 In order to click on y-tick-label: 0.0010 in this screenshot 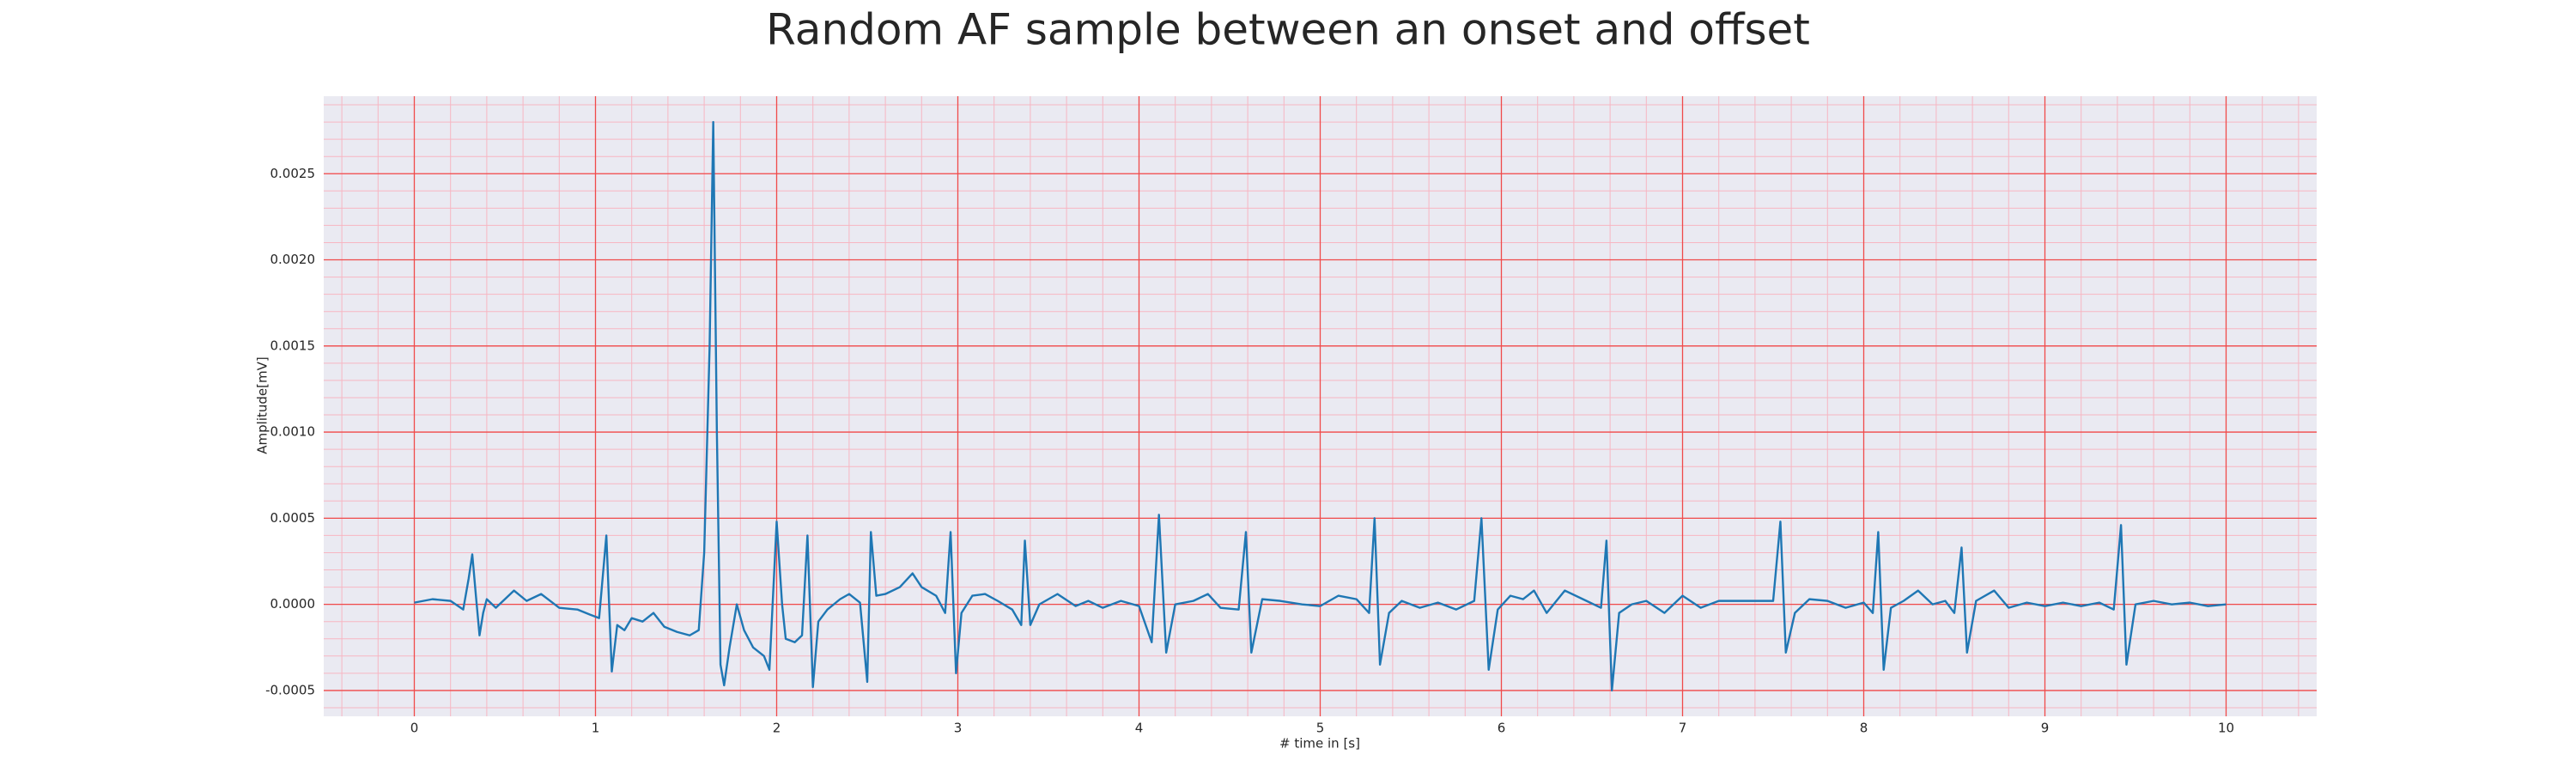, I will do `click(293, 432)`.